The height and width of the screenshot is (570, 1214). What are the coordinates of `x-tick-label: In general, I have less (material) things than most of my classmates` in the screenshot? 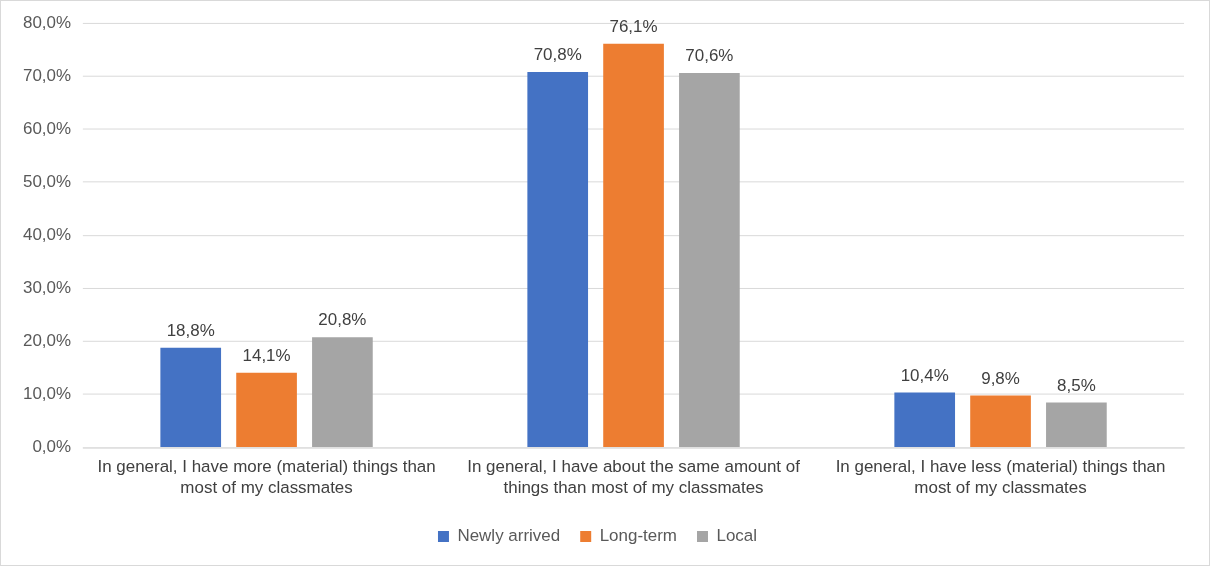 It's located at (1000, 477).